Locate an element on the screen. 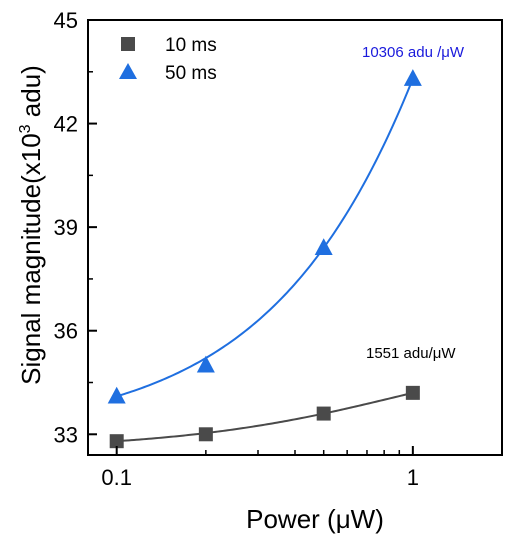 The height and width of the screenshot is (538, 518). annotation-50ms-slope: 10306 adu /μW is located at coordinates (413, 52).